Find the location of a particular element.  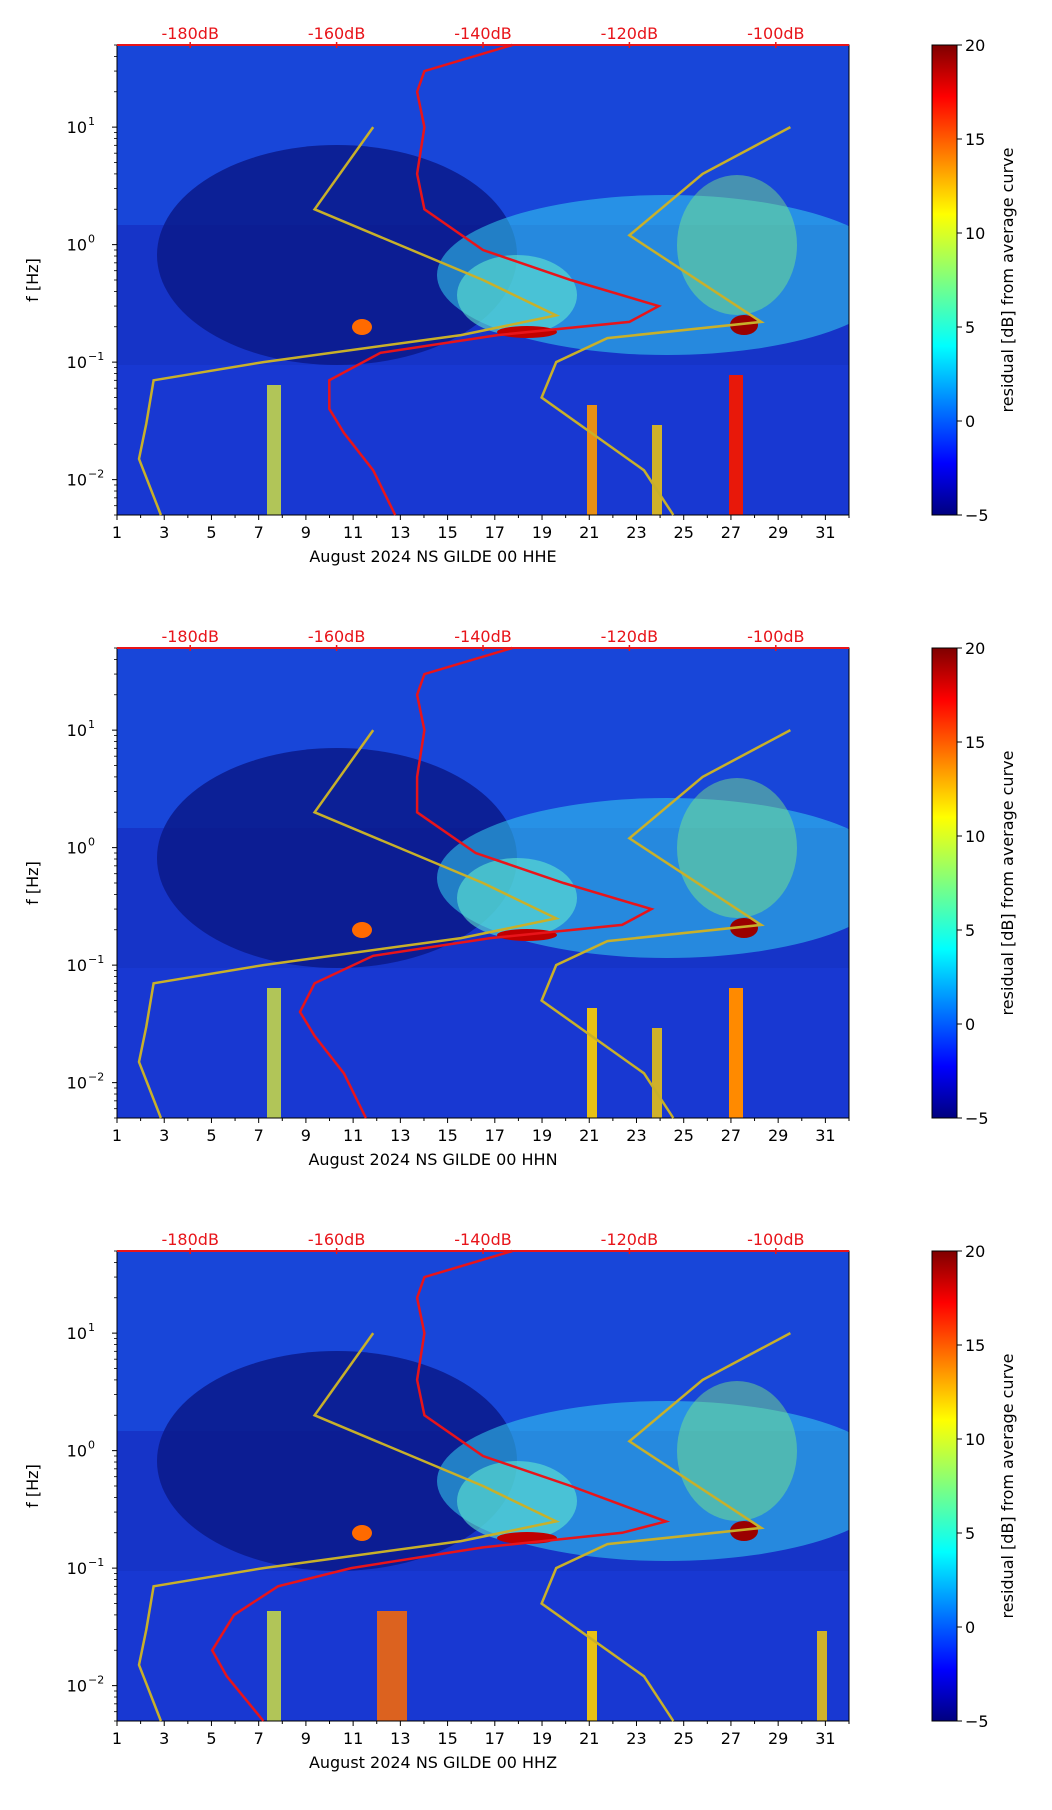

hotspot is located at coordinates (744, 928).